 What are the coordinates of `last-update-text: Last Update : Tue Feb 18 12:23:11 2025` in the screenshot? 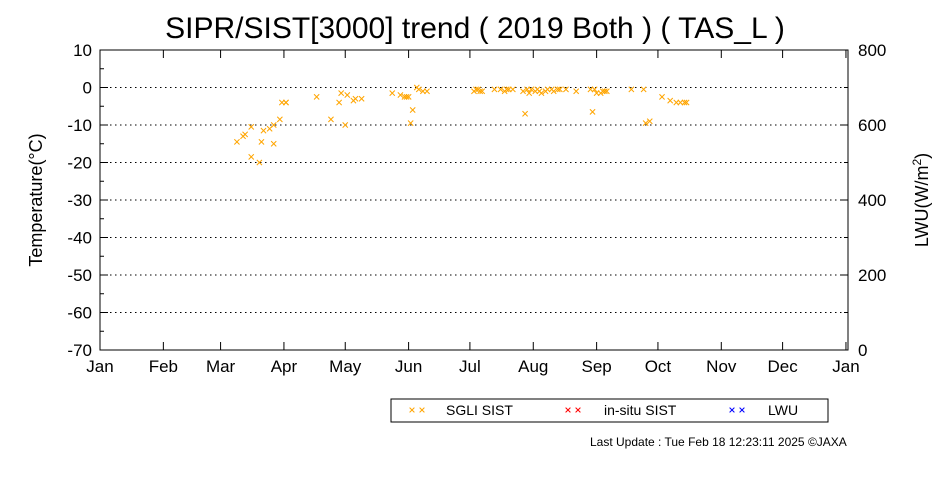 It's located at (697, 442).